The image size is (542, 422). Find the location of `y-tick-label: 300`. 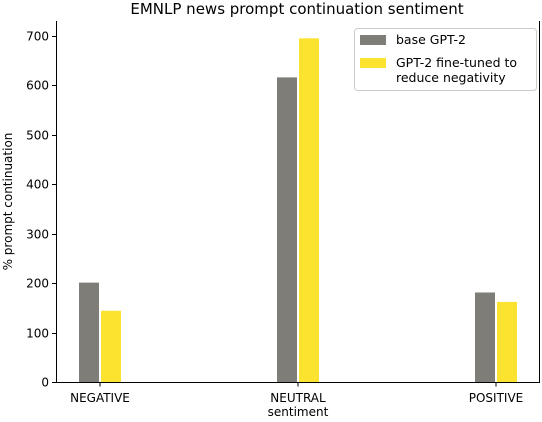

y-tick-label: 300 is located at coordinates (37, 235).